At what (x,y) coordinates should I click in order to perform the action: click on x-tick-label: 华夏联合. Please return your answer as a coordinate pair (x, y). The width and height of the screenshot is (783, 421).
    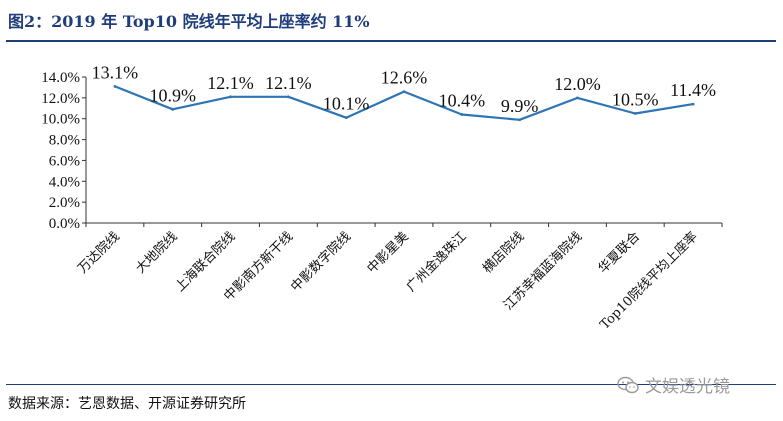
    Looking at the image, I should click on (619, 252).